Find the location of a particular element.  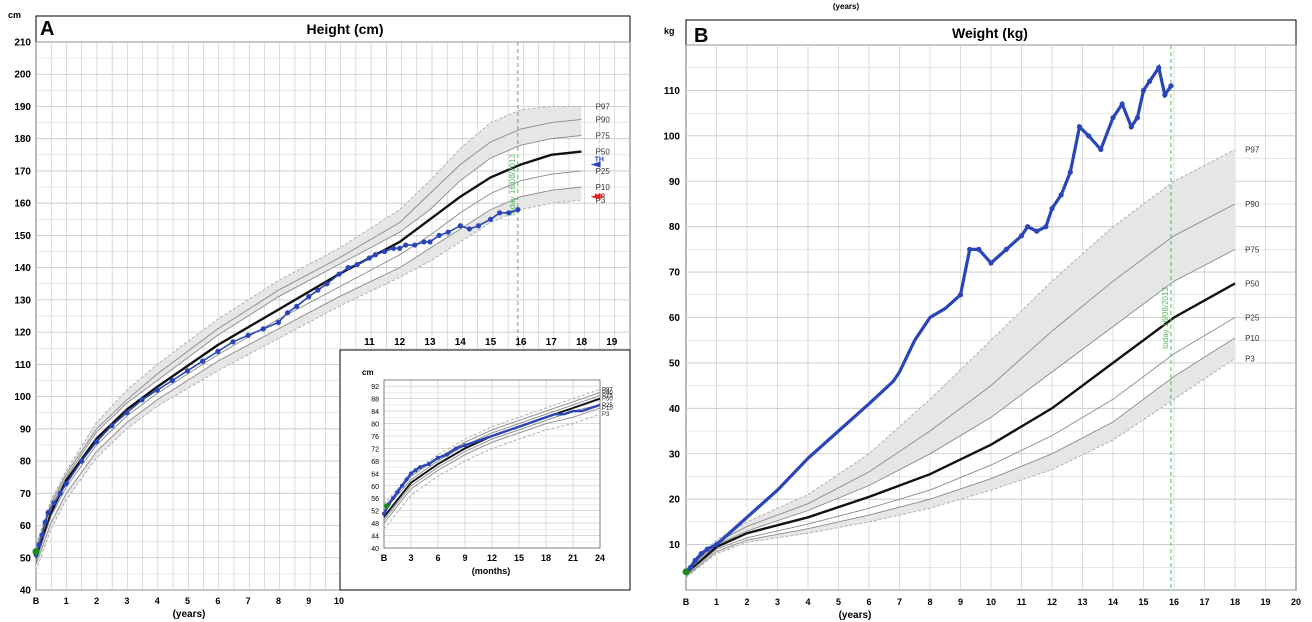

percentile-label-p90: P90 is located at coordinates (603, 119).